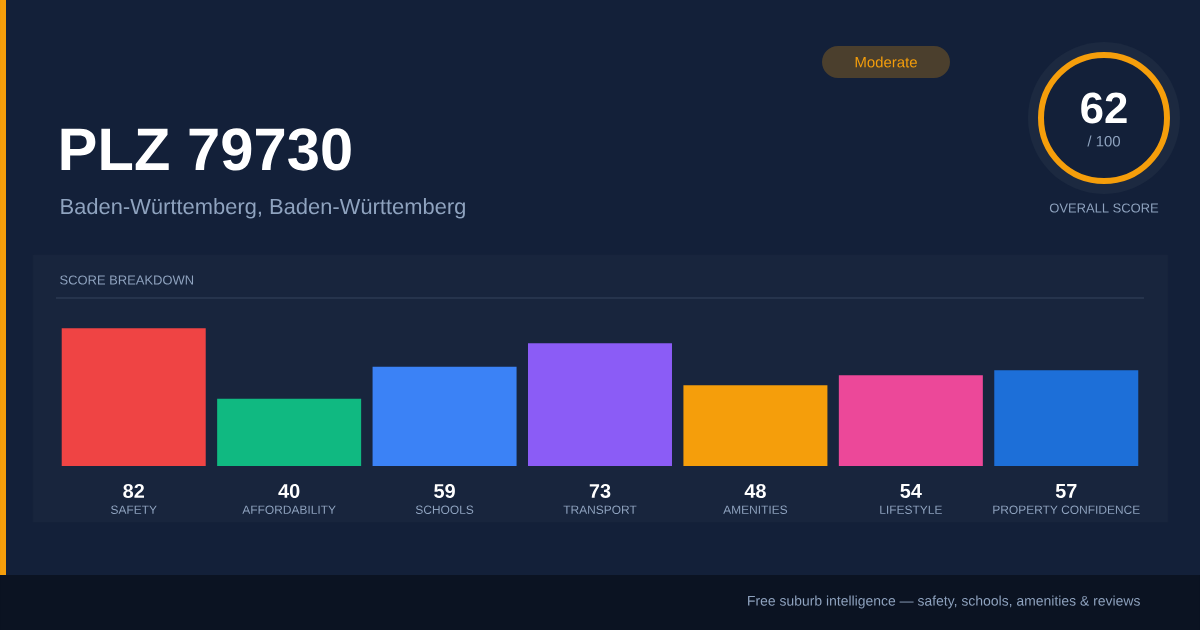 The image size is (1200, 630). What do you see at coordinates (886, 62) in the screenshot?
I see `text: Moderate` at bounding box center [886, 62].